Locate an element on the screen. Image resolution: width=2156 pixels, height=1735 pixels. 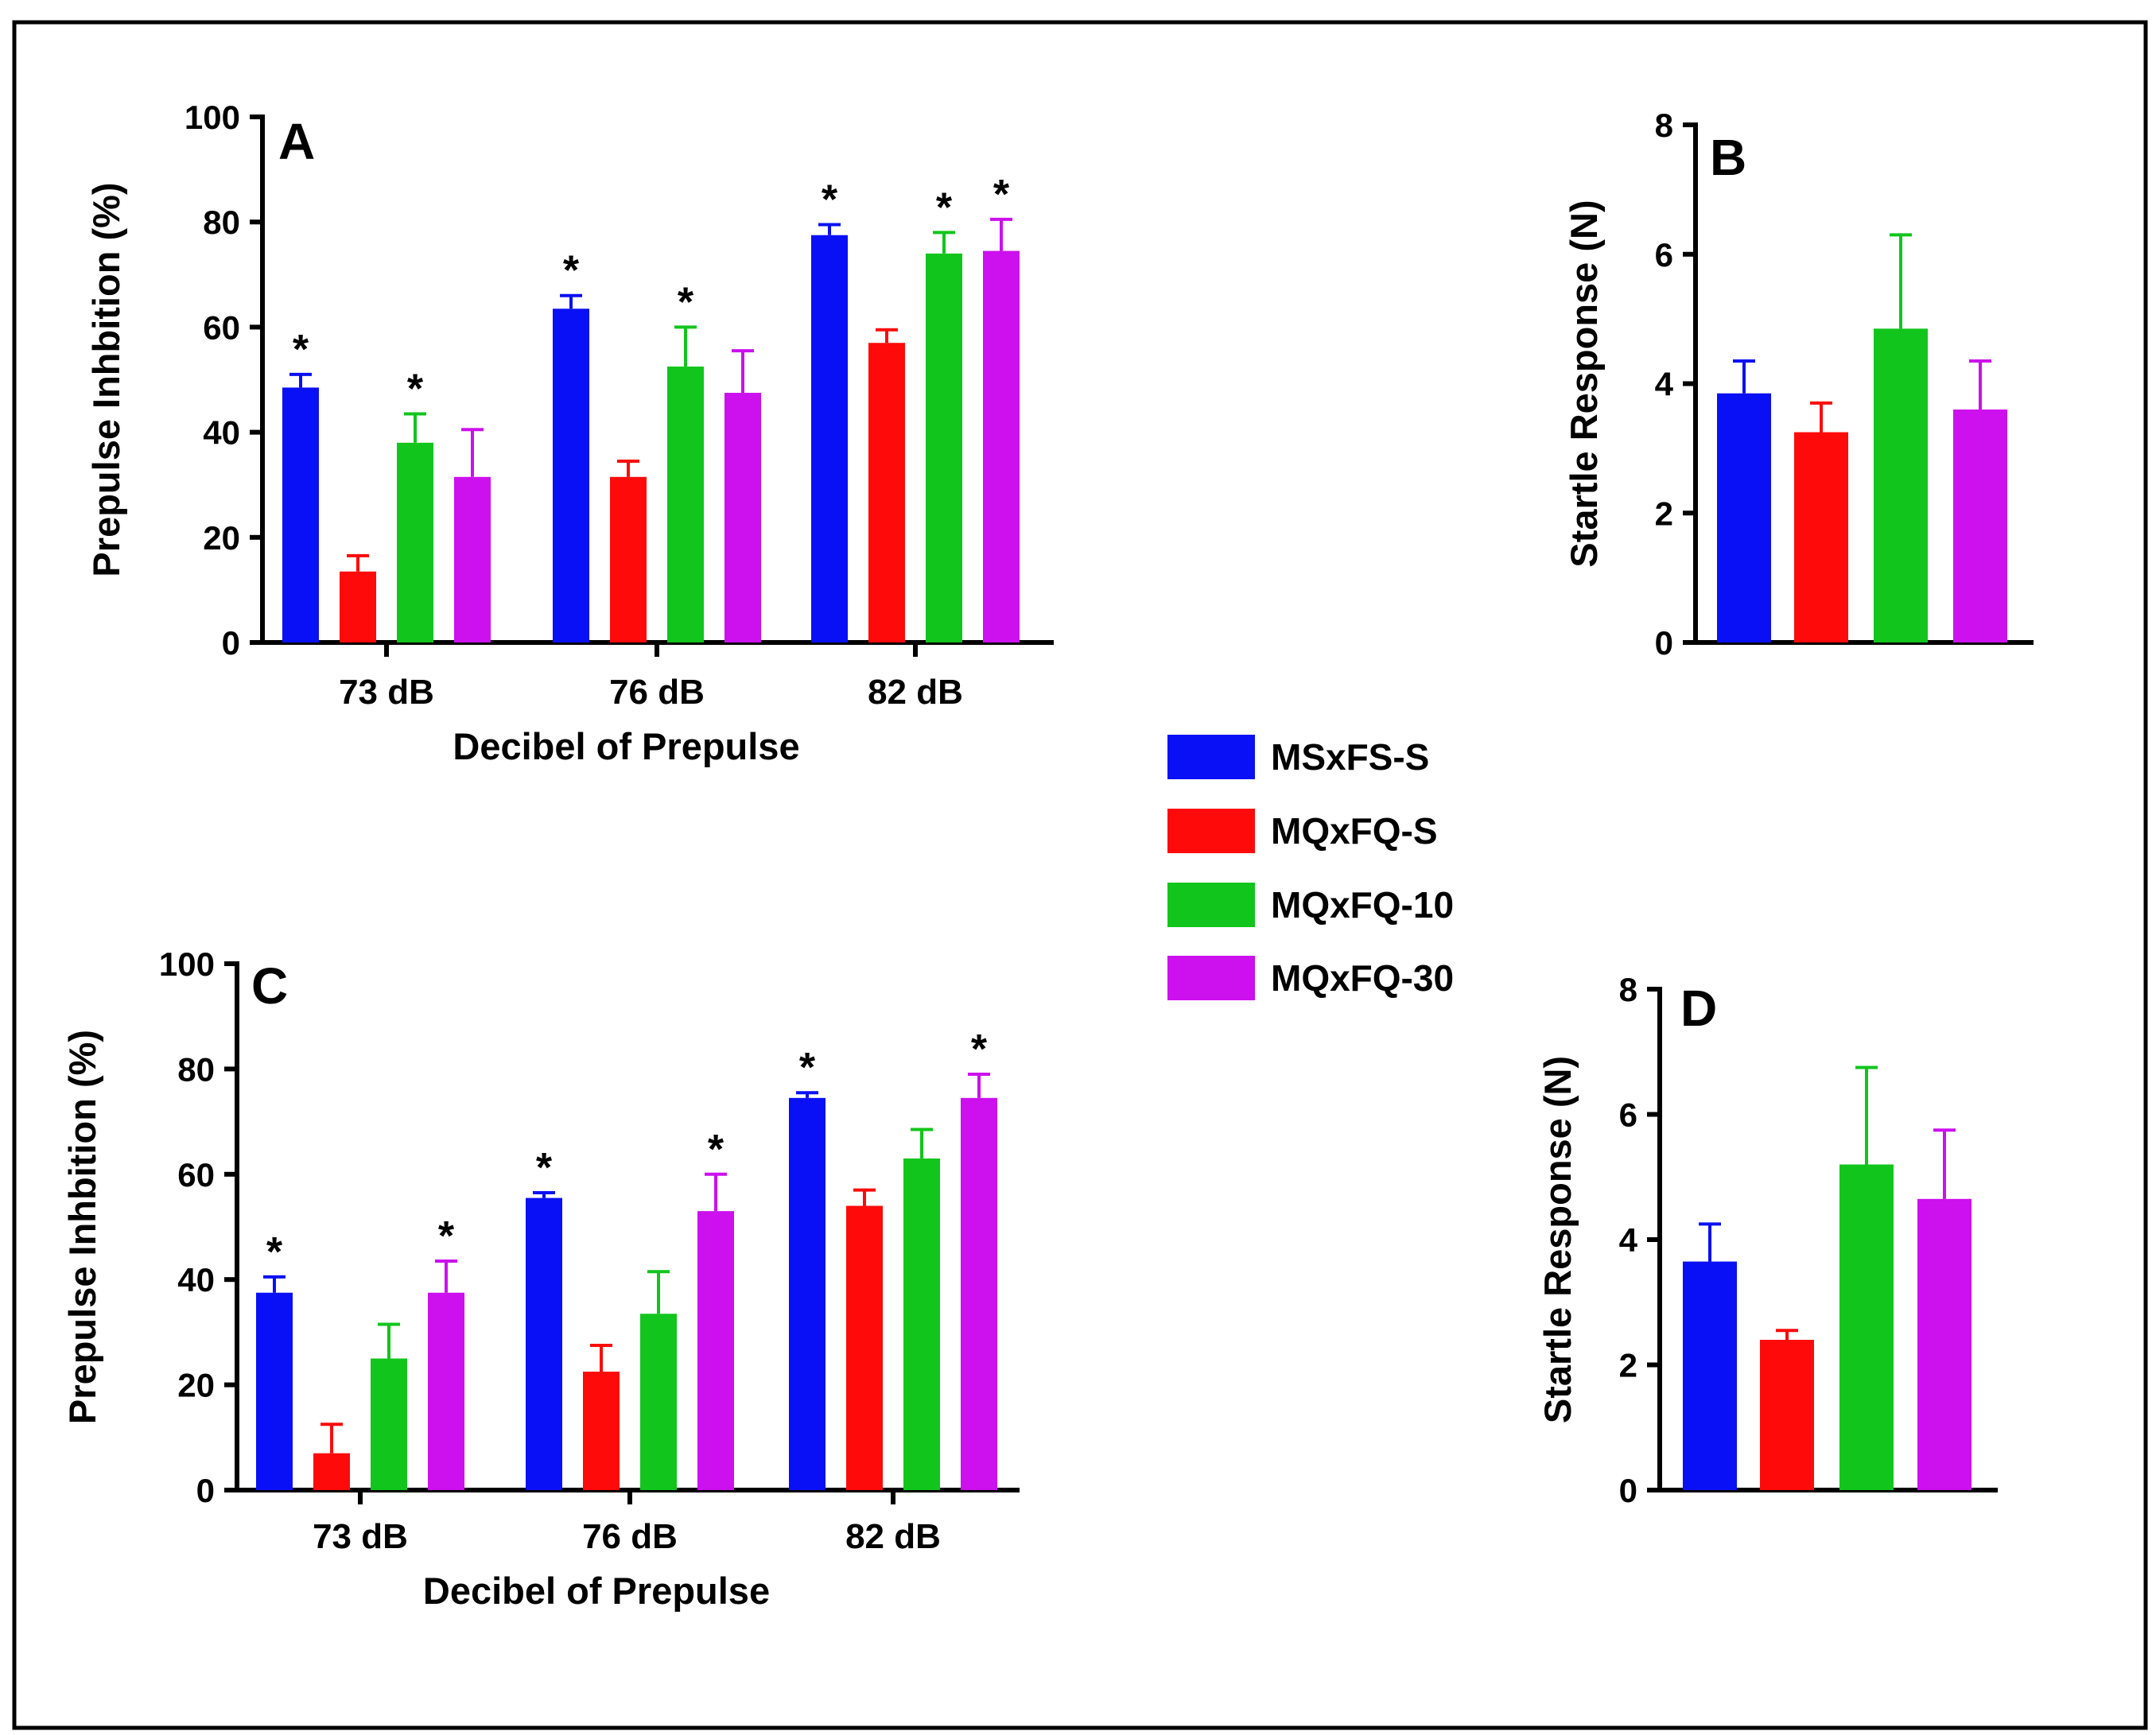
panel-a-bar-mqxfq-10-82-db is located at coordinates (944, 447).